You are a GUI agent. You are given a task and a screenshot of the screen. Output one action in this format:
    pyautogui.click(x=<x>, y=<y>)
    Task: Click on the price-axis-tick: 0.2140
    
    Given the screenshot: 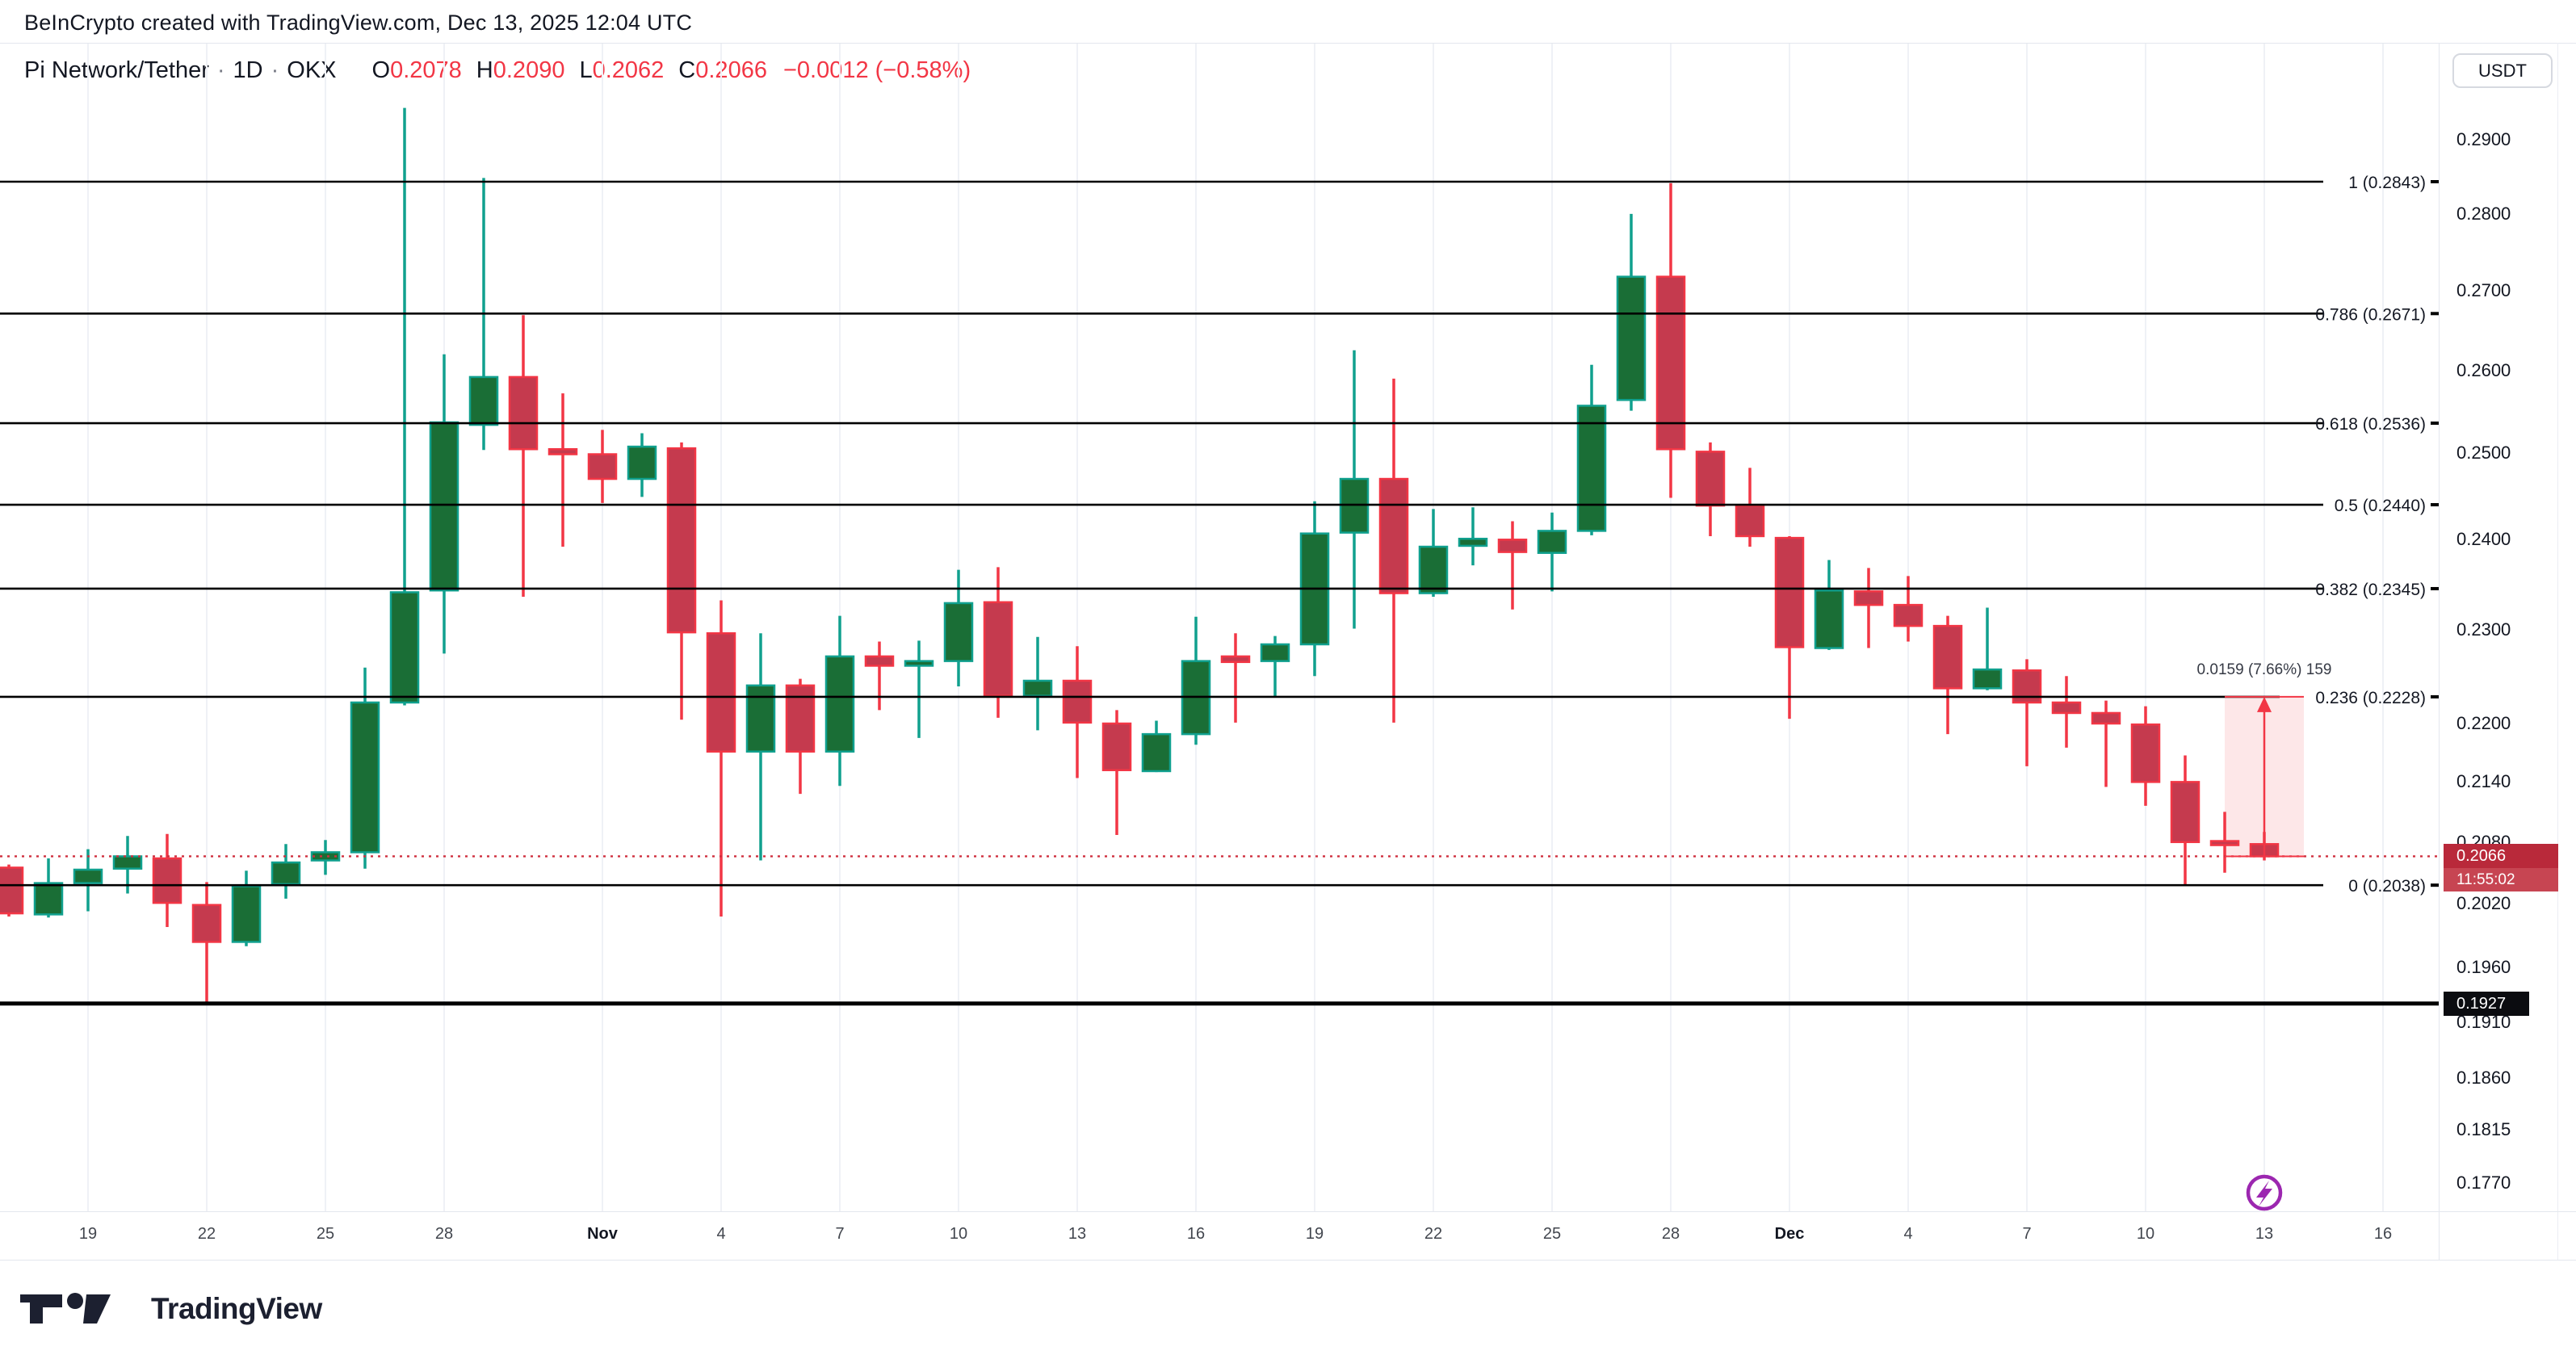 What is the action you would take?
    pyautogui.click(x=2483, y=782)
    